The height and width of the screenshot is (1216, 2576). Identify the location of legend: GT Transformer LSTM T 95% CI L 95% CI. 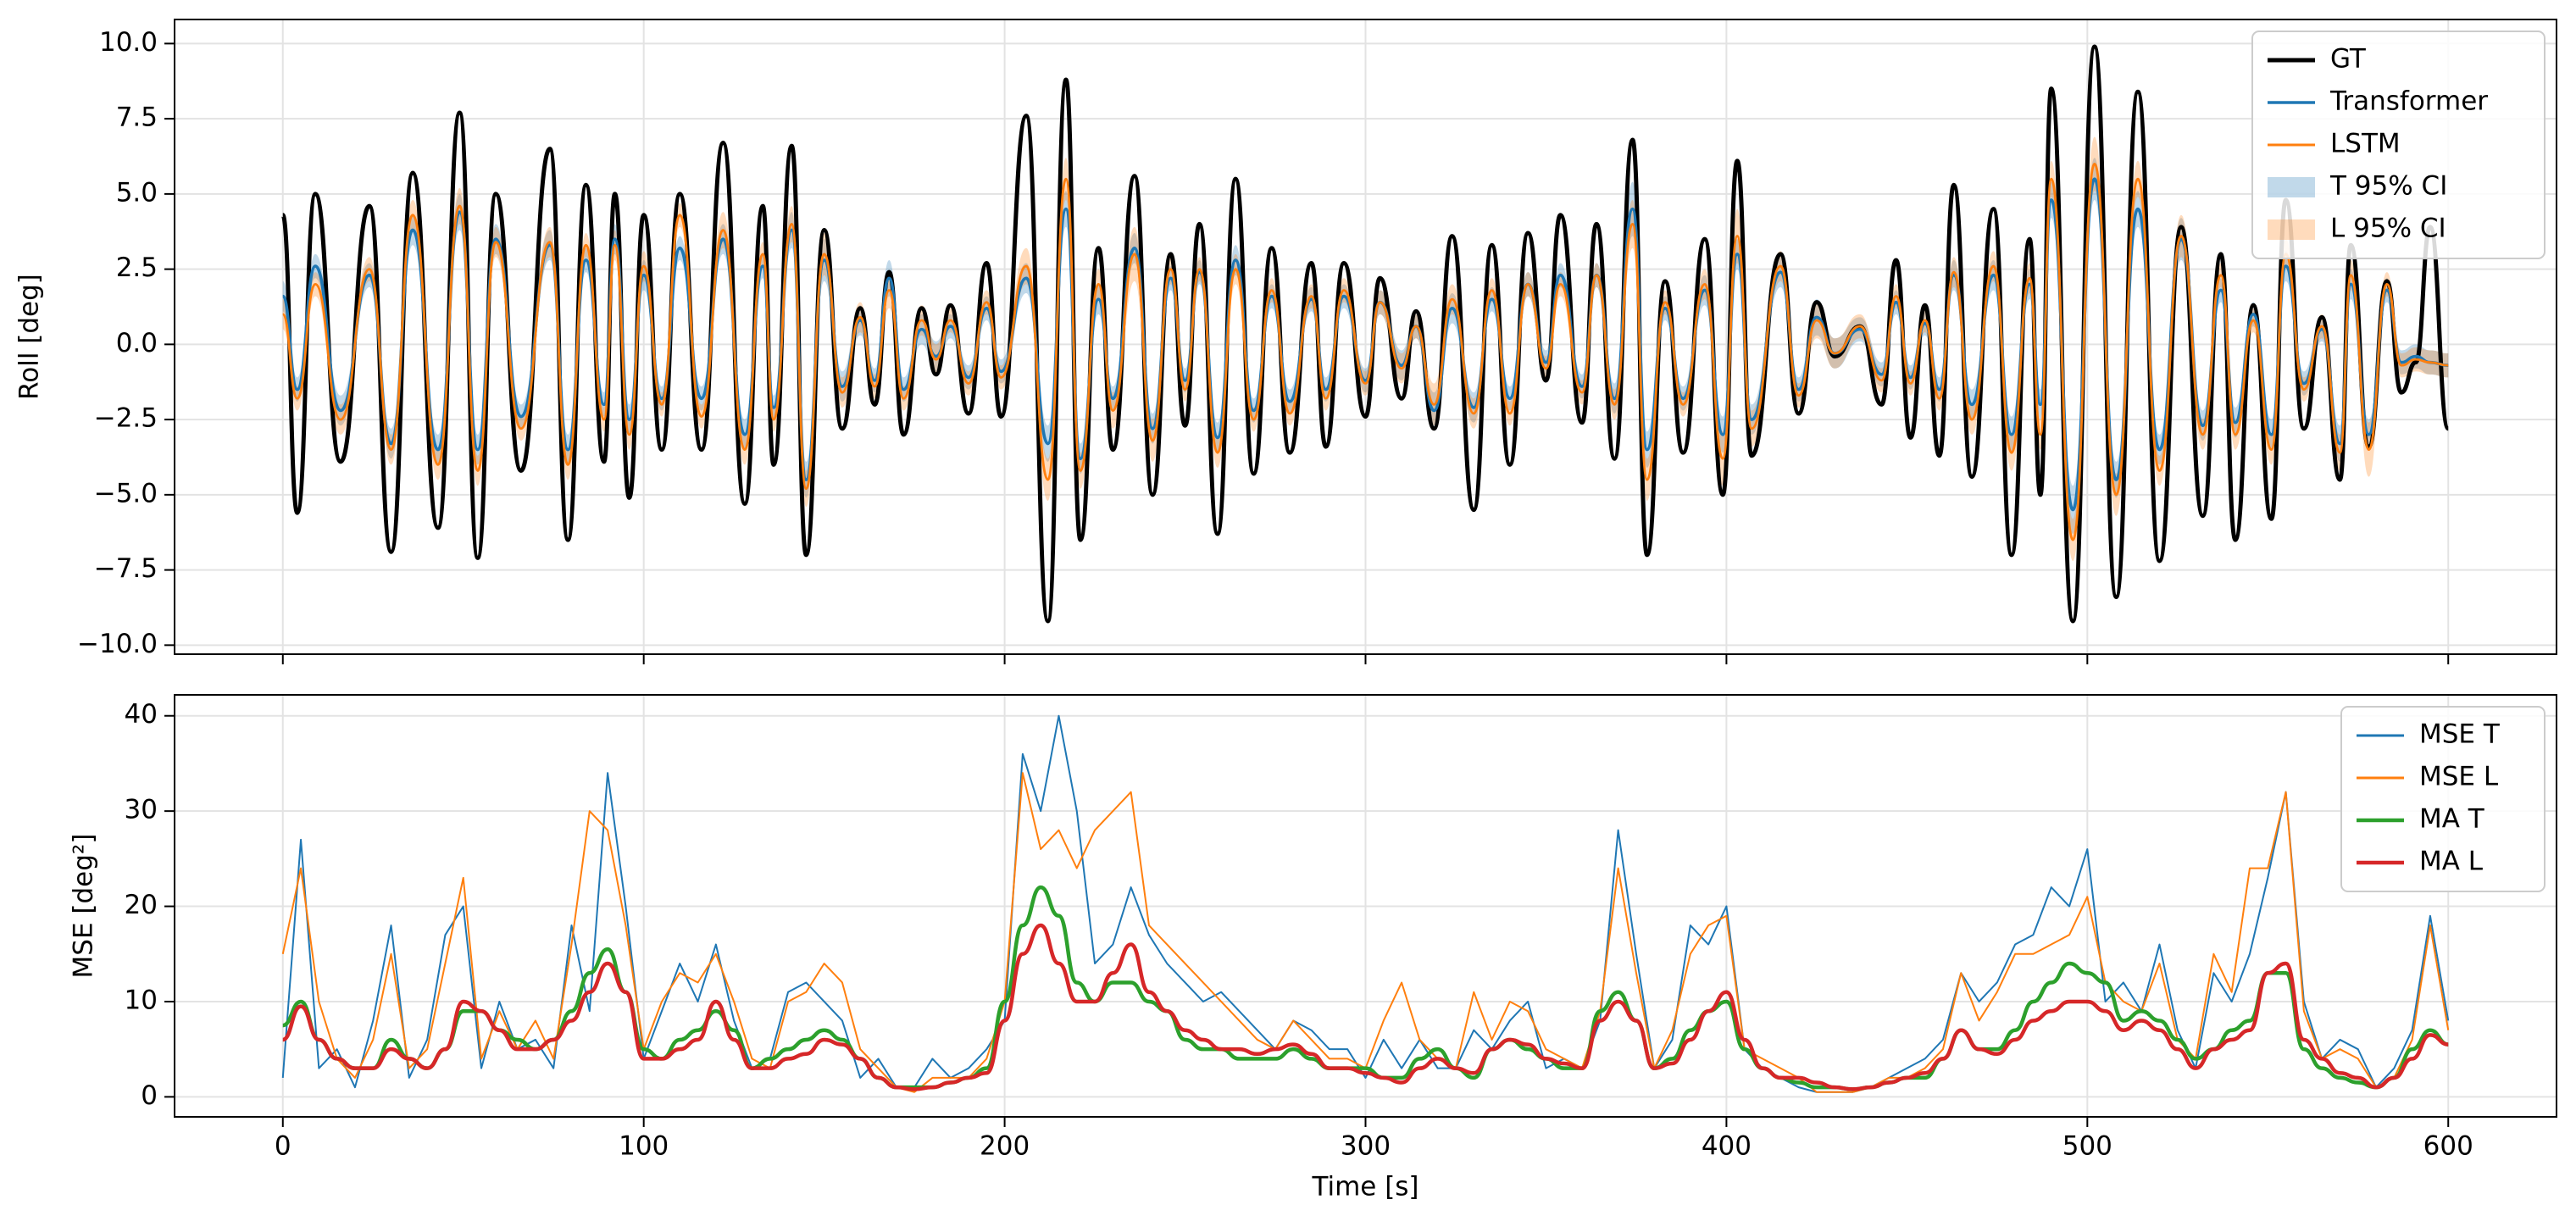
(2398, 145).